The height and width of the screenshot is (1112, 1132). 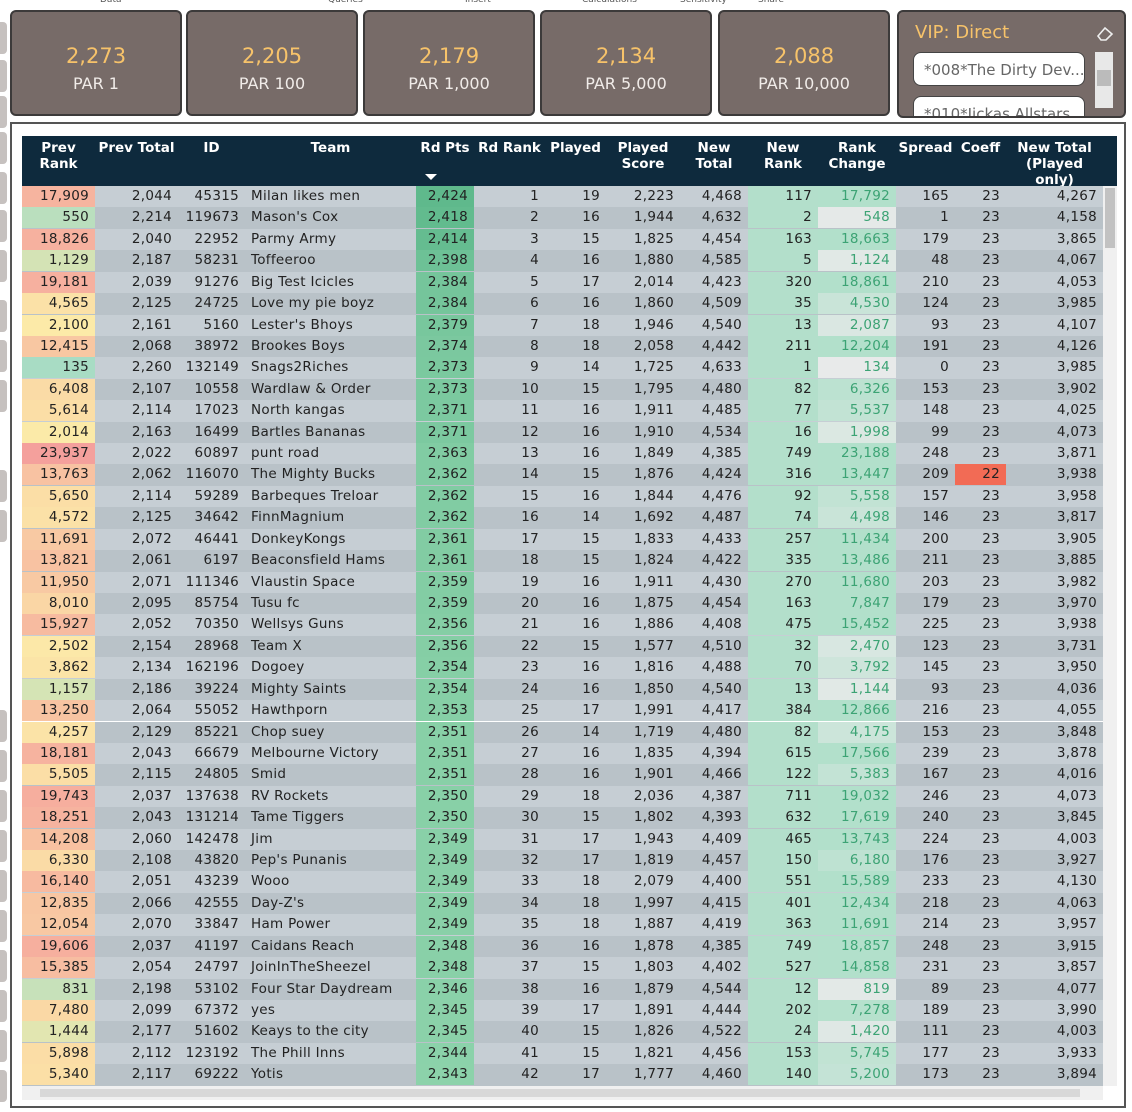 I want to click on table-cell: 1,835, so click(x=653, y=752).